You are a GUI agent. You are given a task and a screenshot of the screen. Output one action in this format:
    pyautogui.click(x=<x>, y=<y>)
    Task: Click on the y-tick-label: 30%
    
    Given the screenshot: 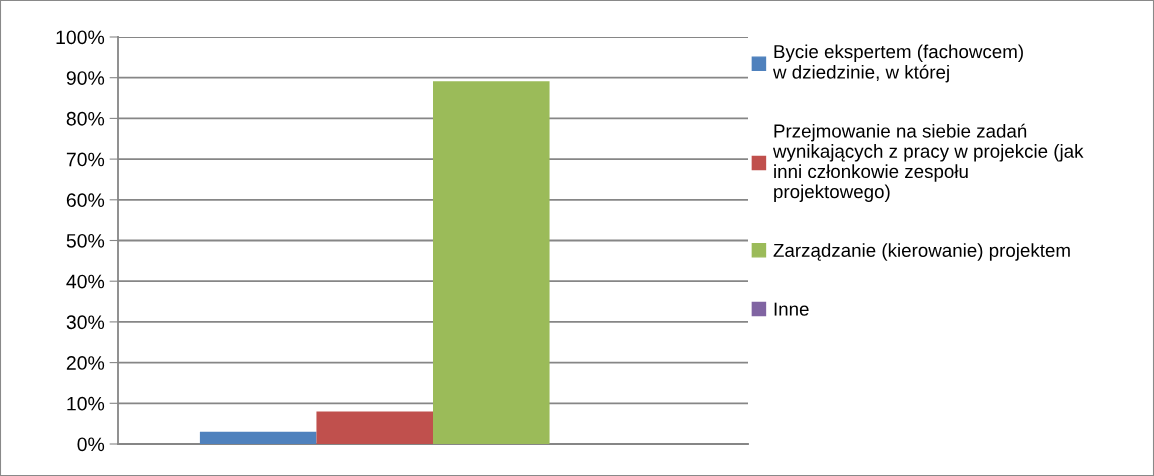 What is the action you would take?
    pyautogui.click(x=85, y=322)
    